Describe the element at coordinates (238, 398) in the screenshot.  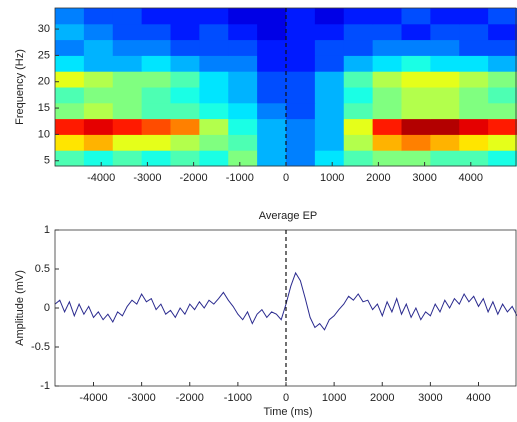
I see `x-tick-label: -1000` at that location.